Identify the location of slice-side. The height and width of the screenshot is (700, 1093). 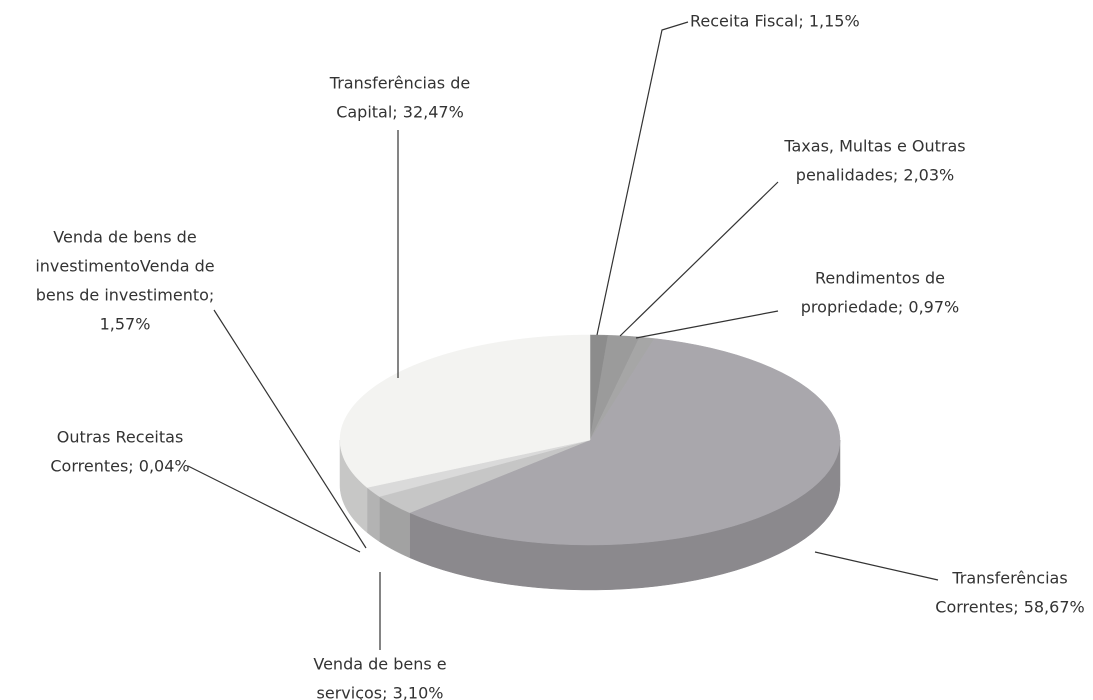
(373, 514).